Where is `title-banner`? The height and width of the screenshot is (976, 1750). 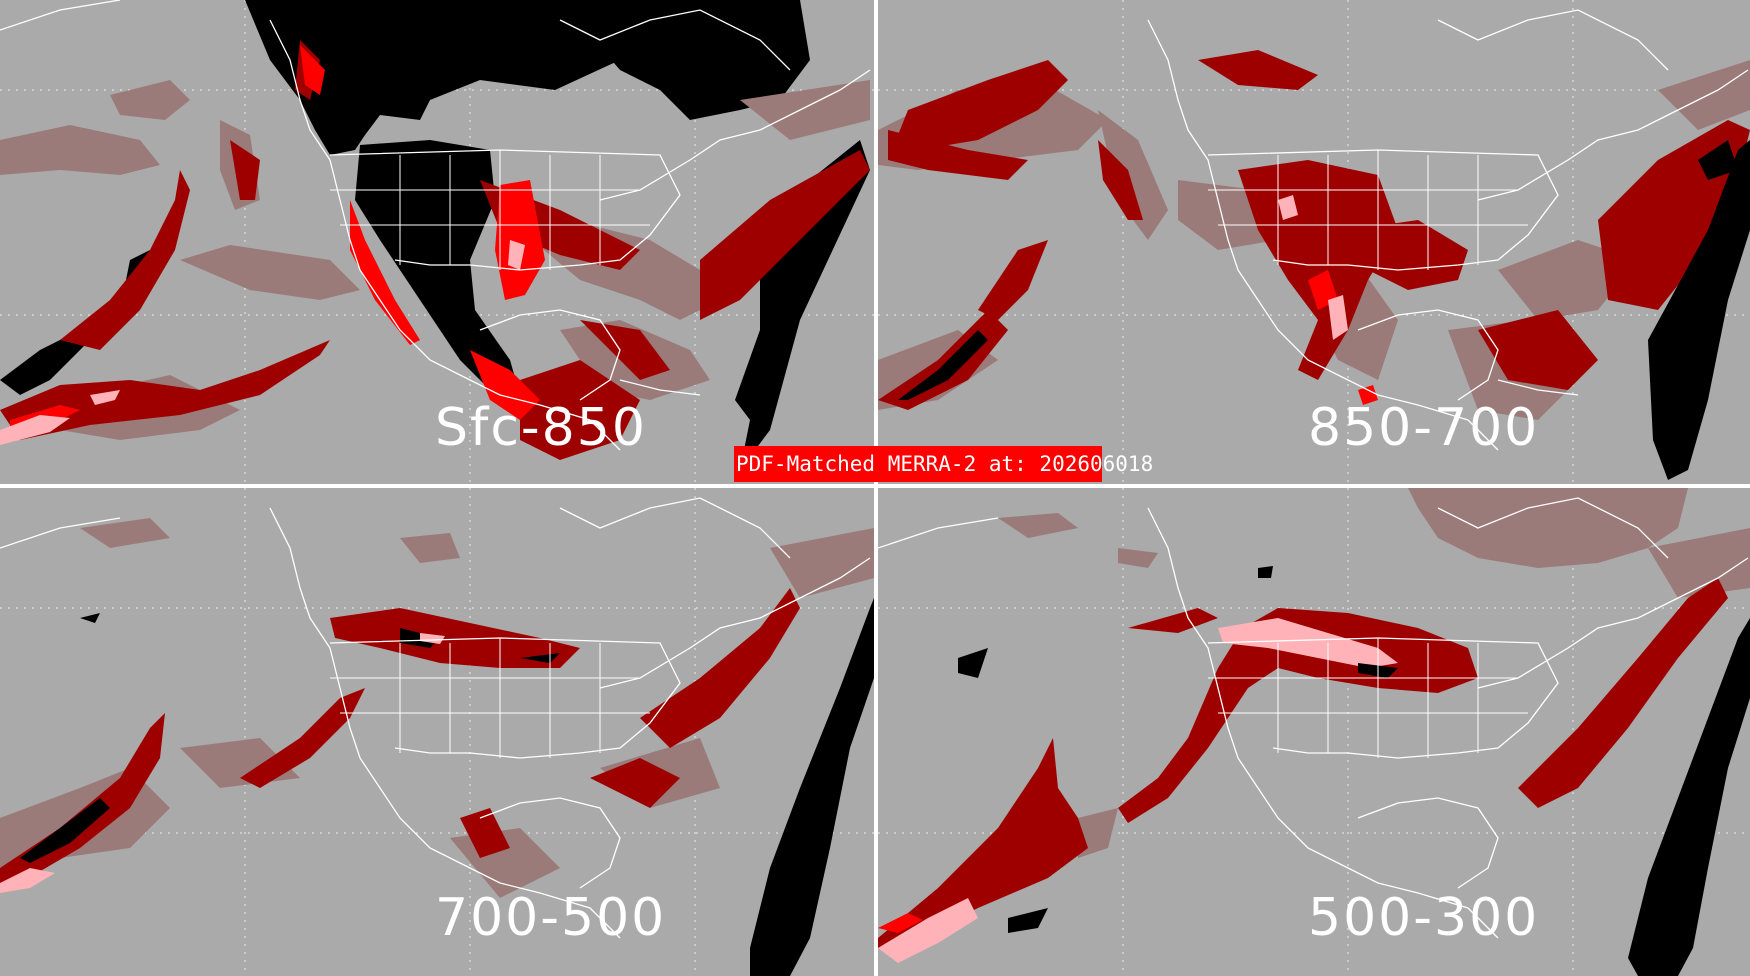
title-banner is located at coordinates (918, 464).